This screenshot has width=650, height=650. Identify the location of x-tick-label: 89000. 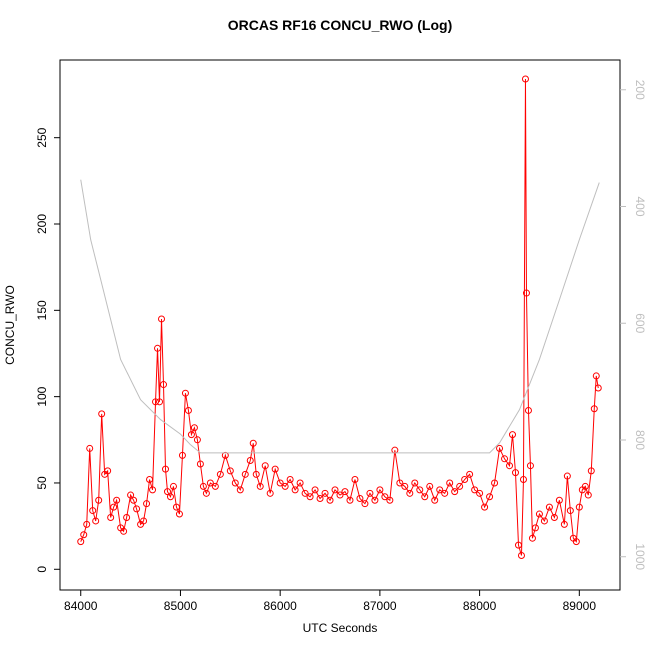
(580, 606).